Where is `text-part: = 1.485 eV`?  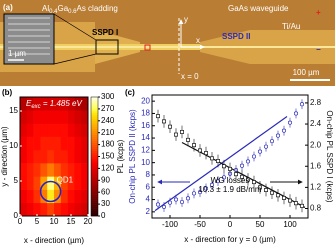 text-part: = 1.485 eV is located at coordinates (62, 103).